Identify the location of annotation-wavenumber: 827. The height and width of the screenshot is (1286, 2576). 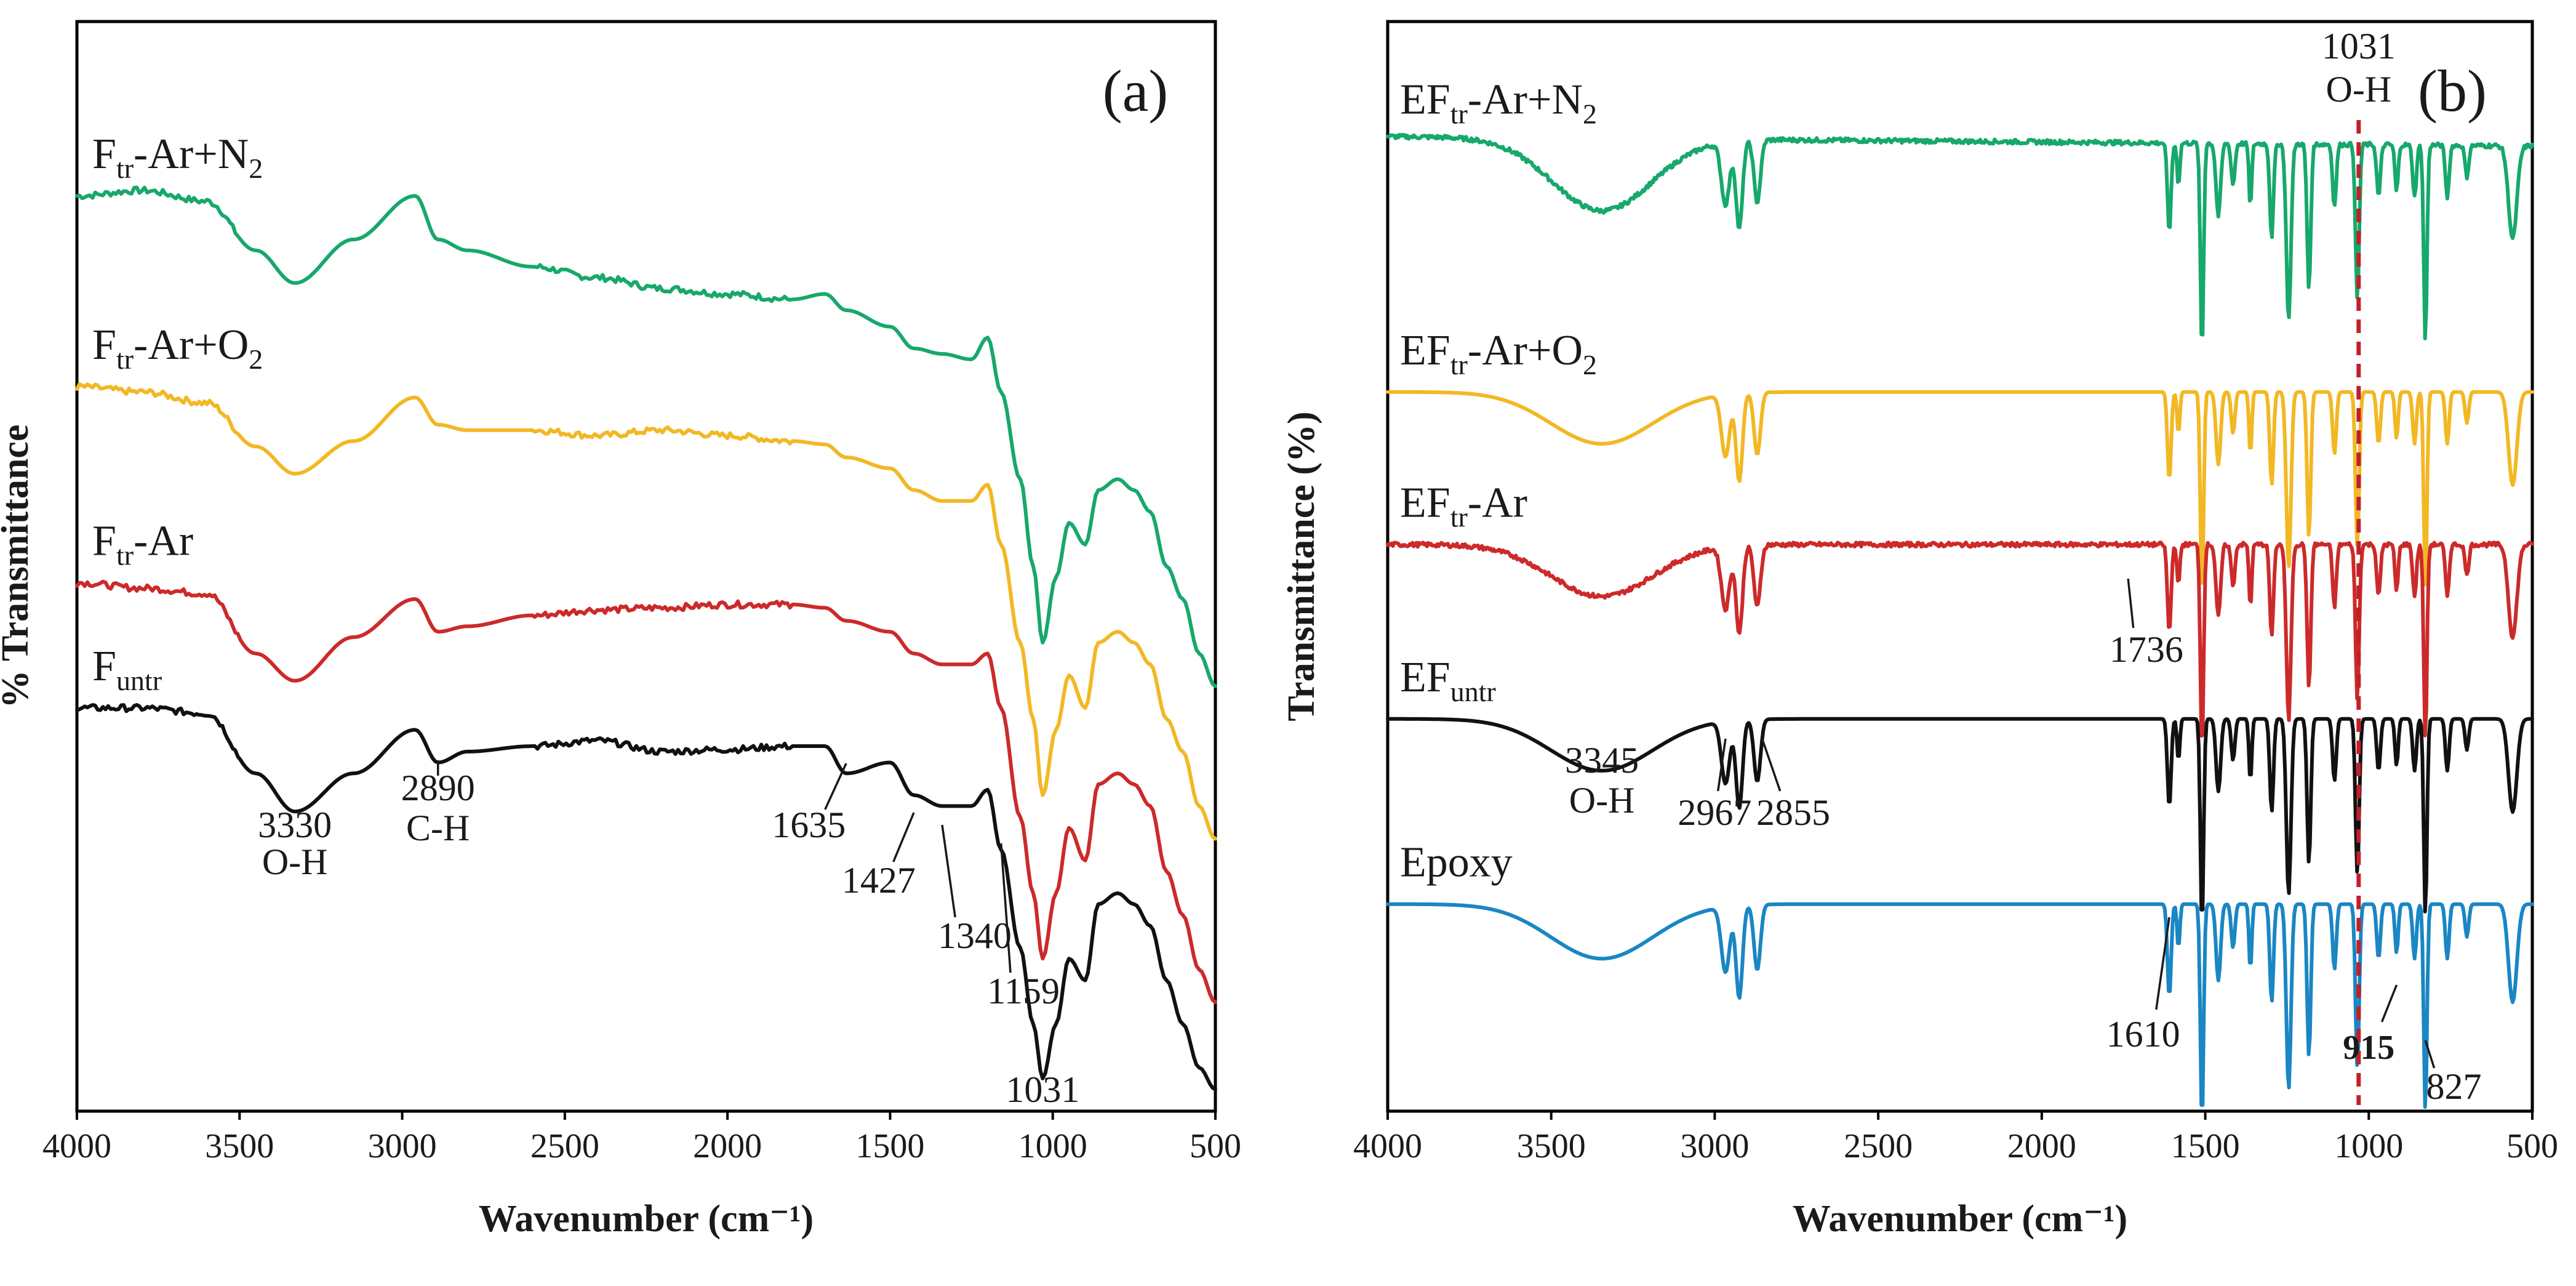
(2453, 1086).